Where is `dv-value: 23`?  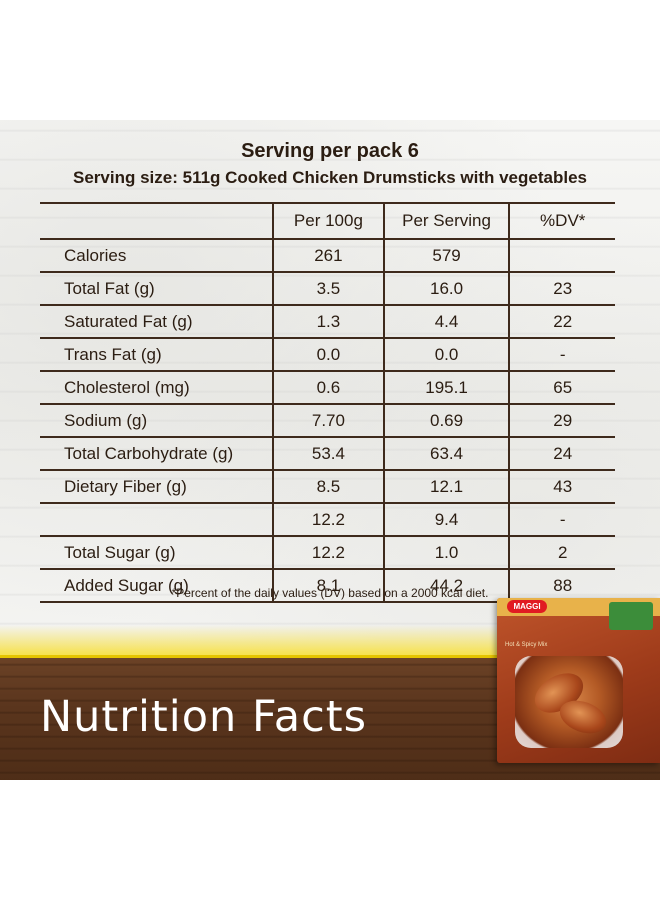 dv-value: 23 is located at coordinates (561, 289).